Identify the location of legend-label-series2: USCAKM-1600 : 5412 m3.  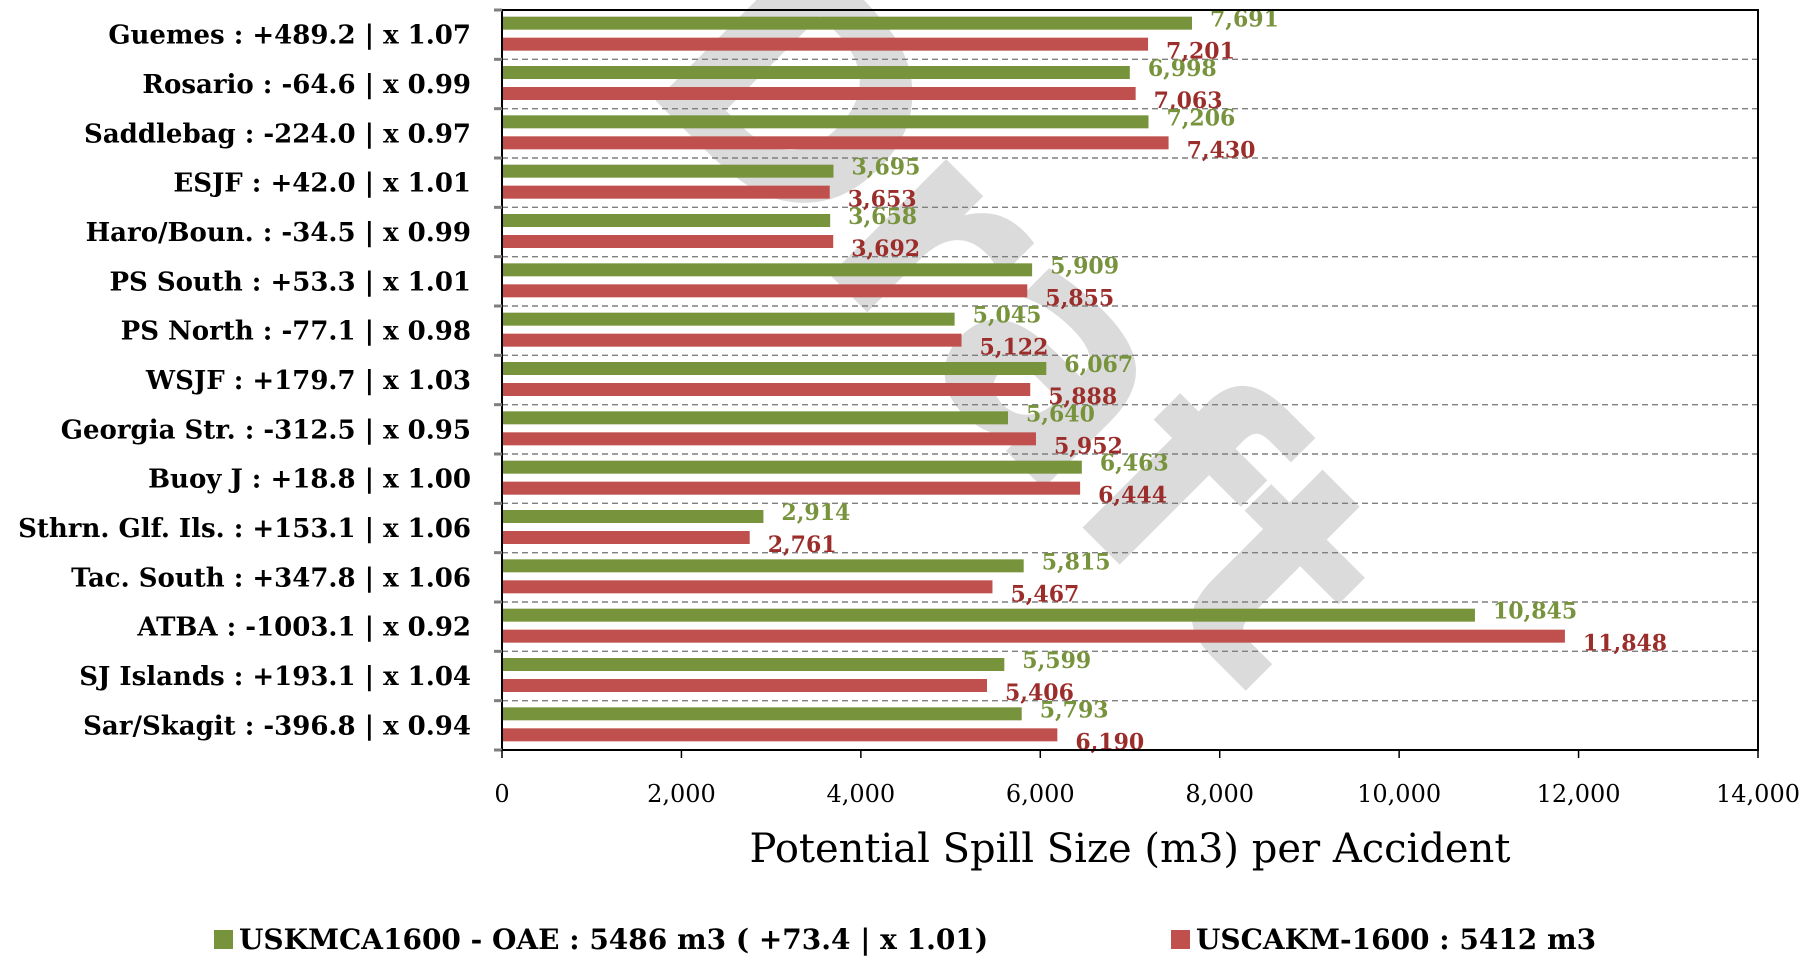
(1396, 939).